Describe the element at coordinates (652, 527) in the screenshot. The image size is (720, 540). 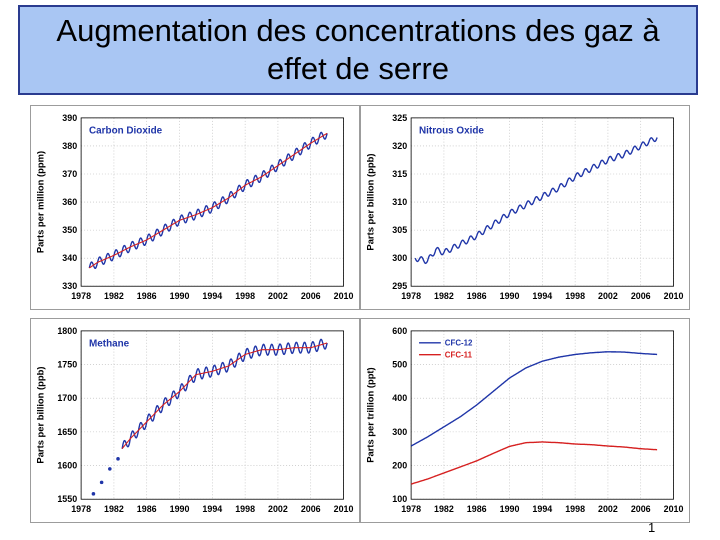
I see `page-number: 1` at that location.